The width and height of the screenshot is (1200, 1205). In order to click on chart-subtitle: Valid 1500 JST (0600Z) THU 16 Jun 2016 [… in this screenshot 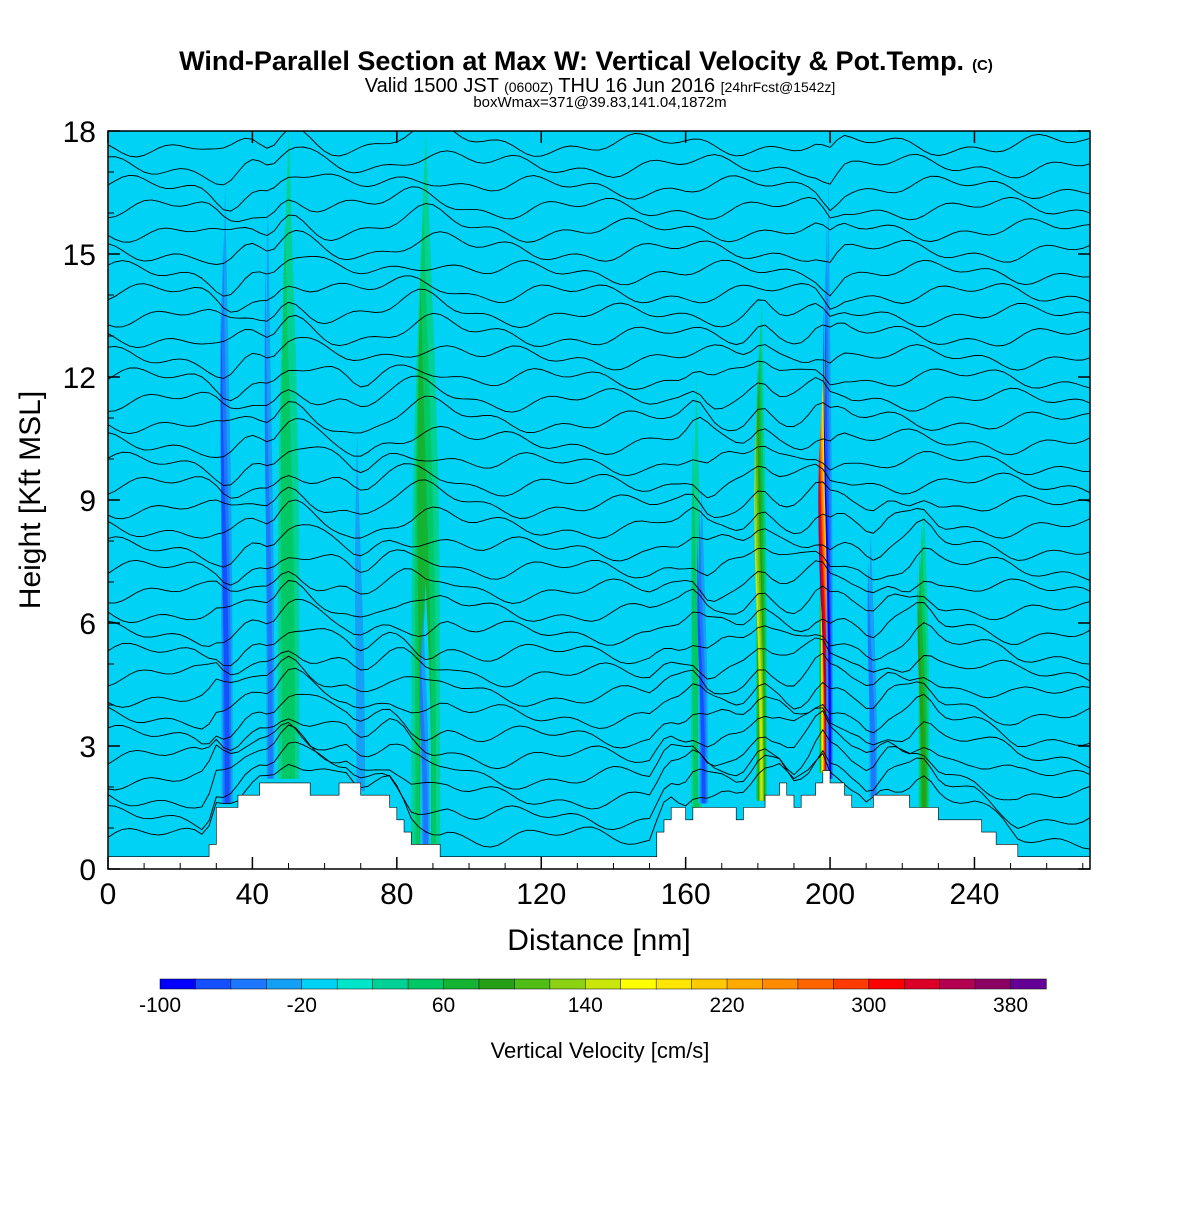, I will do `click(600, 86)`.